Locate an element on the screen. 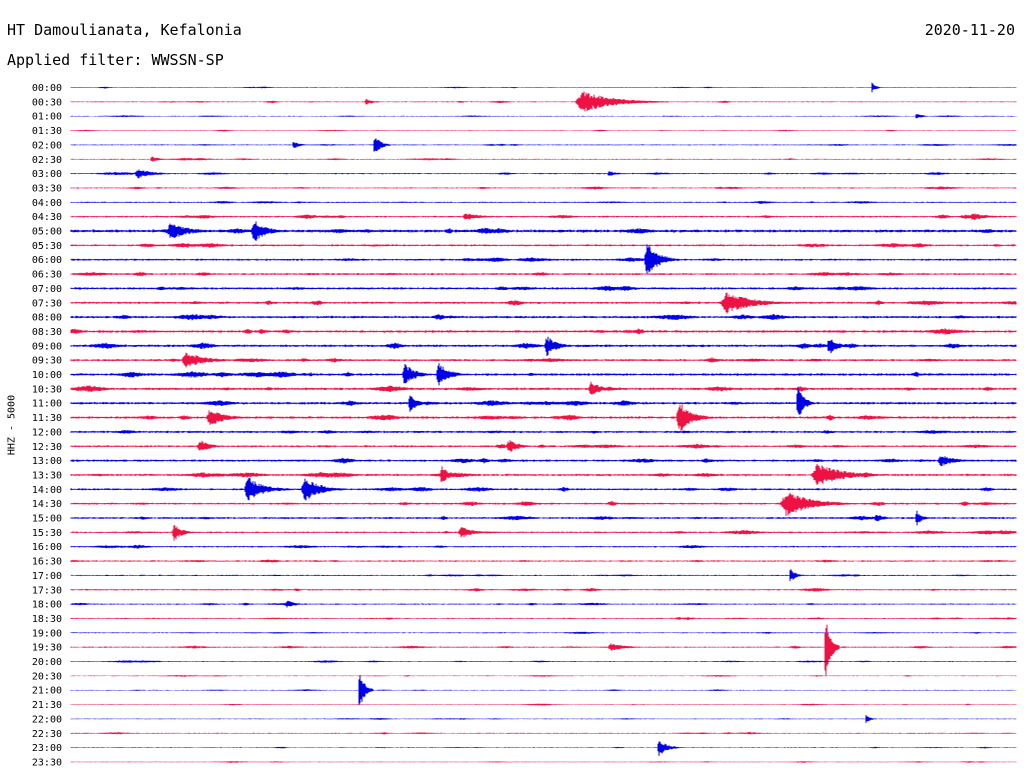 The image size is (1024, 780). time-label: 06:00 is located at coordinates (47, 260).